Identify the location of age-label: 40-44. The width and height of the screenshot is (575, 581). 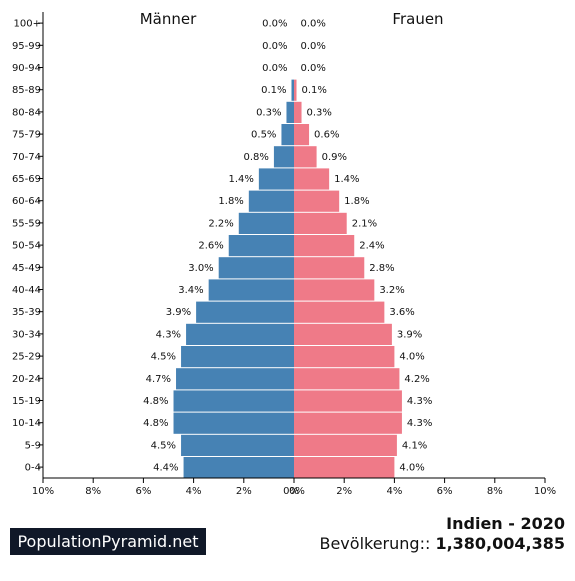
(26, 290).